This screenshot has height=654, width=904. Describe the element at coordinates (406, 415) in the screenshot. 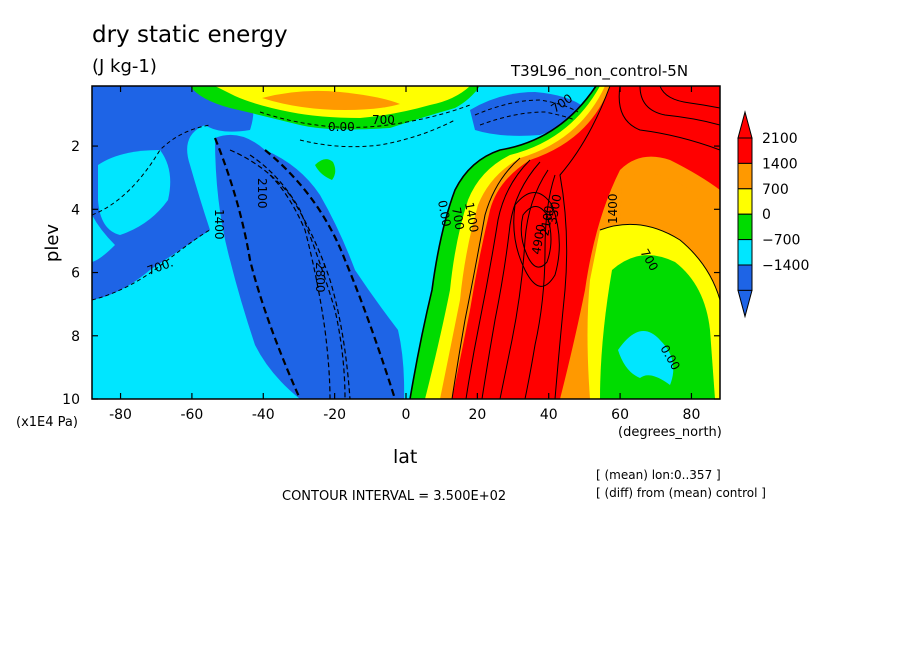

I see `x-tick-label: 0` at that location.